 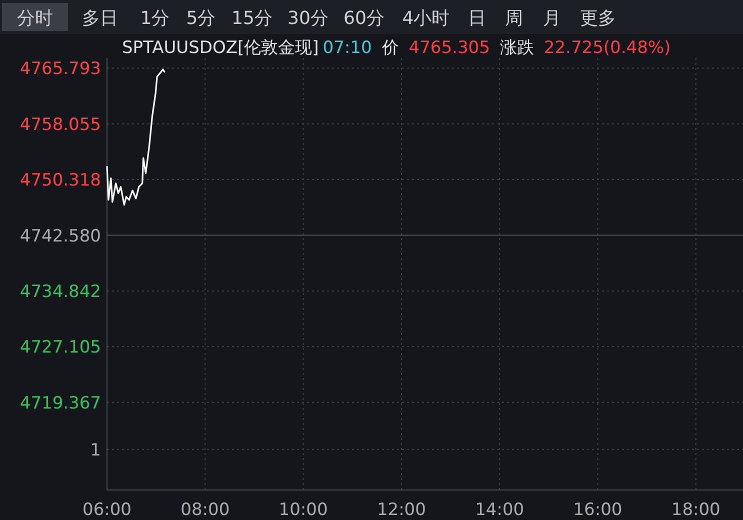 I want to click on annotation: 07:10, so click(x=347, y=48).